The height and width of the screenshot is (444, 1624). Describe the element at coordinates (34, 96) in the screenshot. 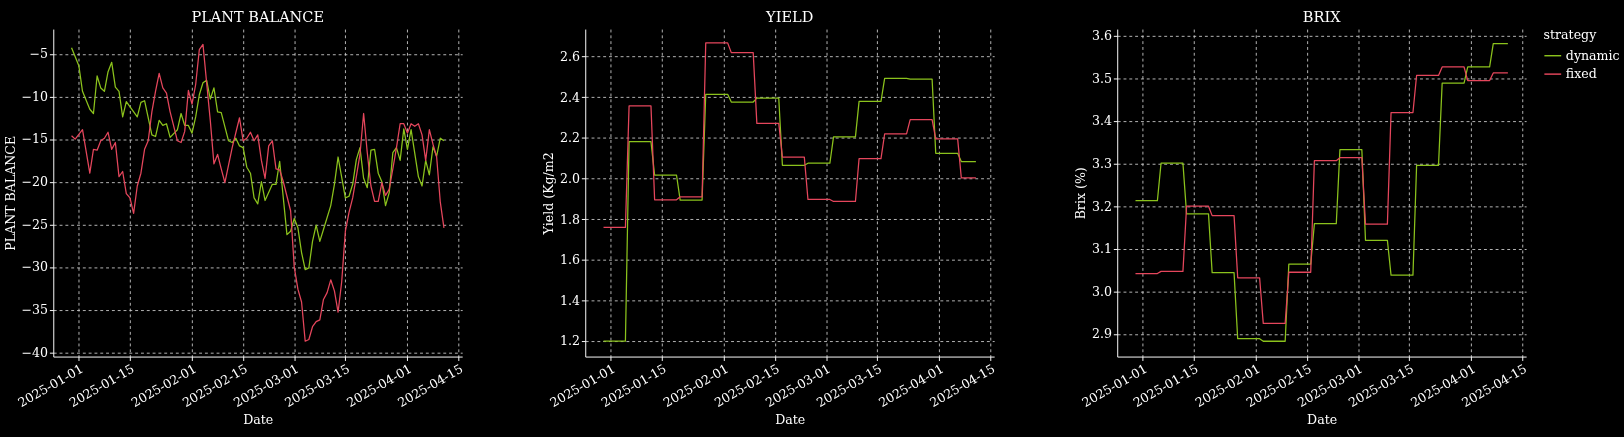

I see `y-tick-label: −10` at that location.